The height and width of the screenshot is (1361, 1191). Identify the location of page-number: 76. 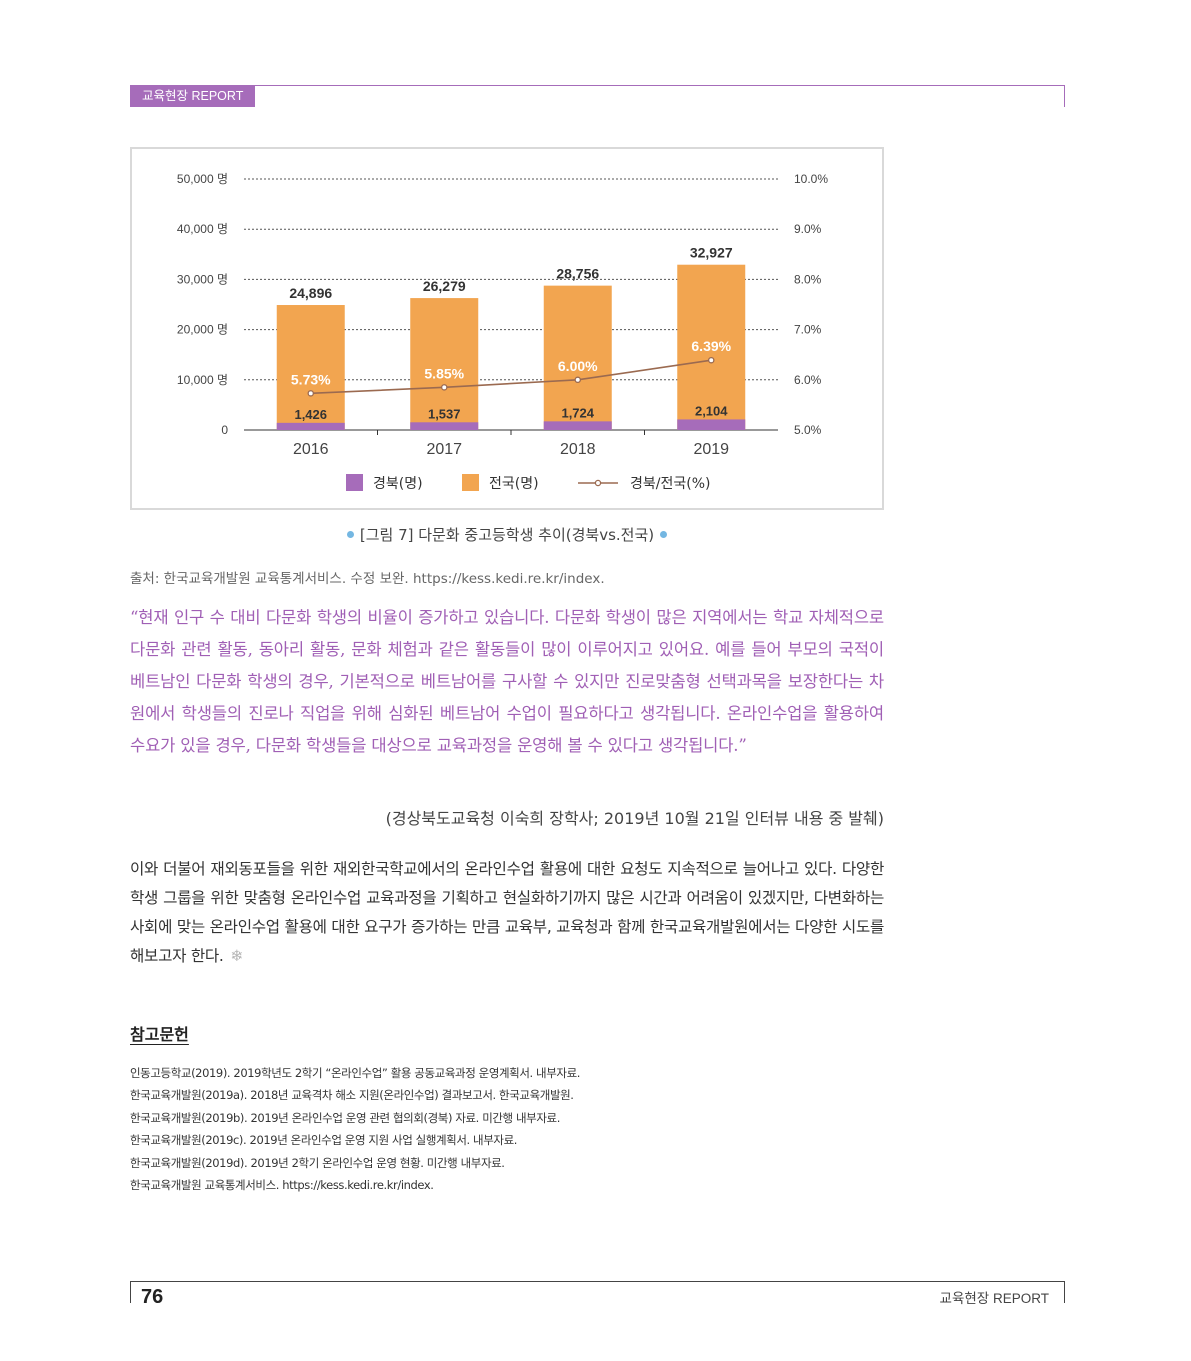
(152, 1297).